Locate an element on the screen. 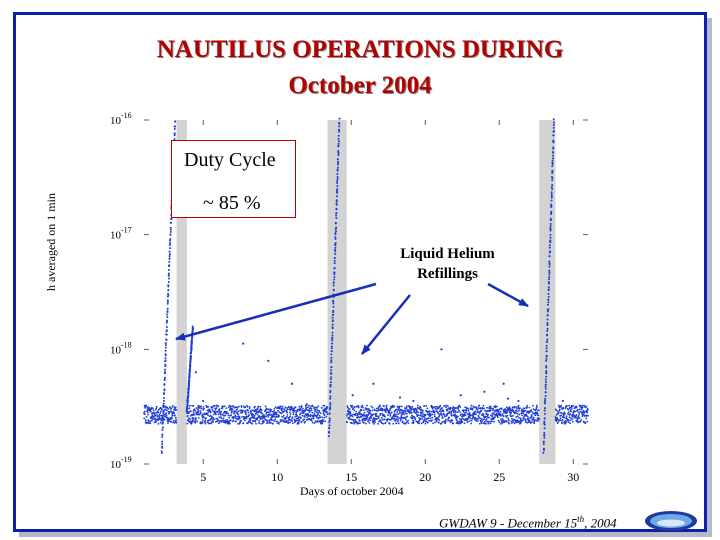 The width and height of the screenshot is (720, 540). y-tick-label--16: 10-16 is located at coordinates (121, 119).